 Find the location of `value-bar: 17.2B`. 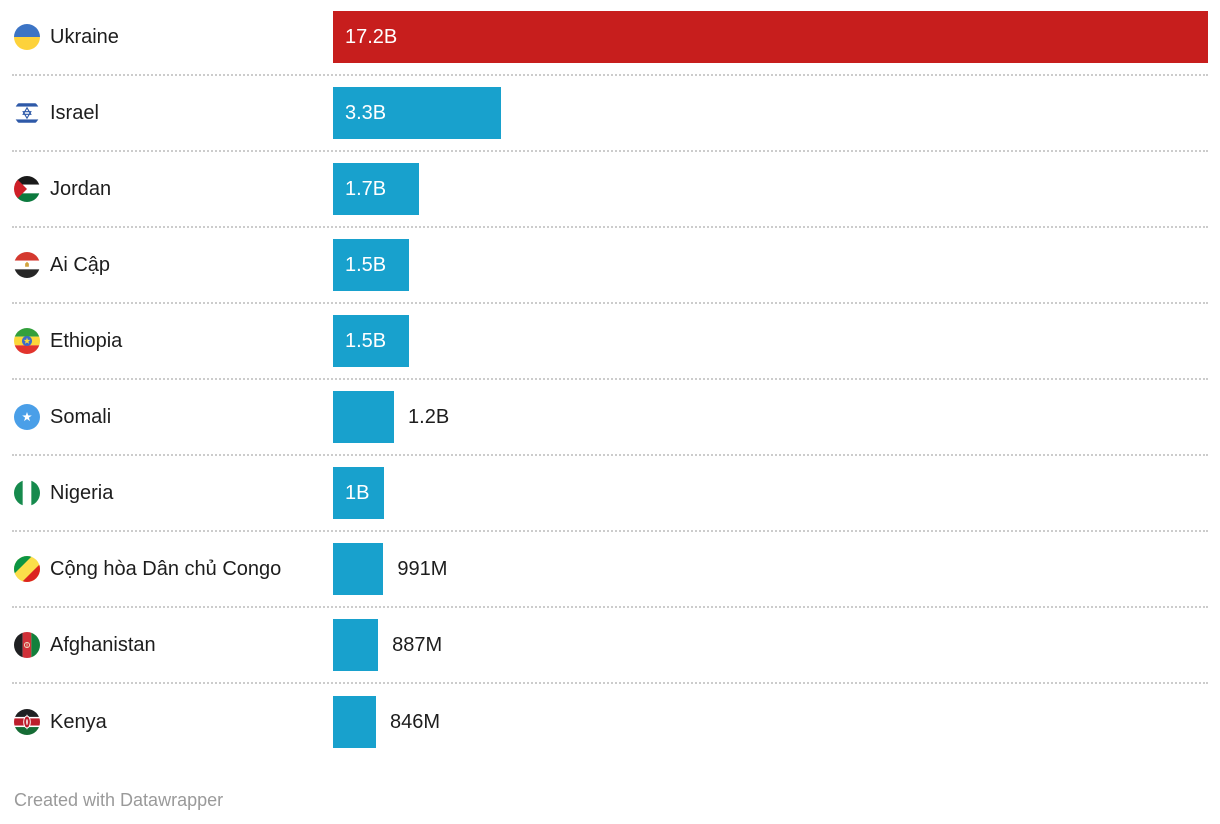

value-bar: 17.2B is located at coordinates (770, 37).